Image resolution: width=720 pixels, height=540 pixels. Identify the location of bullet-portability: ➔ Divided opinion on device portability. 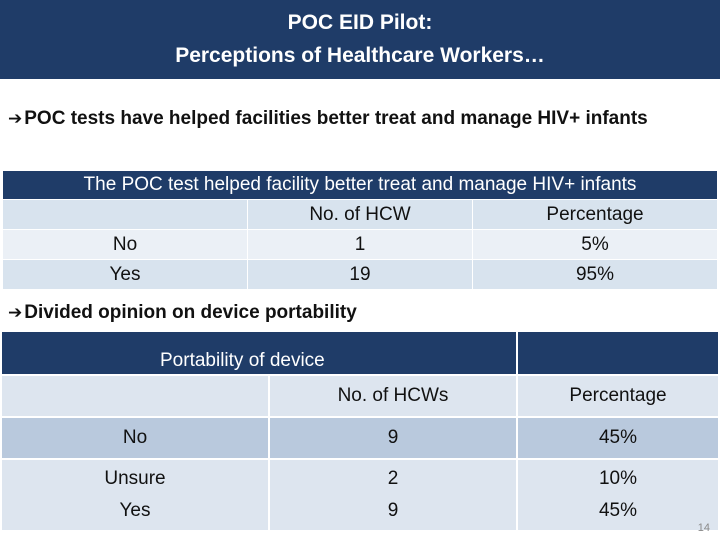
(182, 312).